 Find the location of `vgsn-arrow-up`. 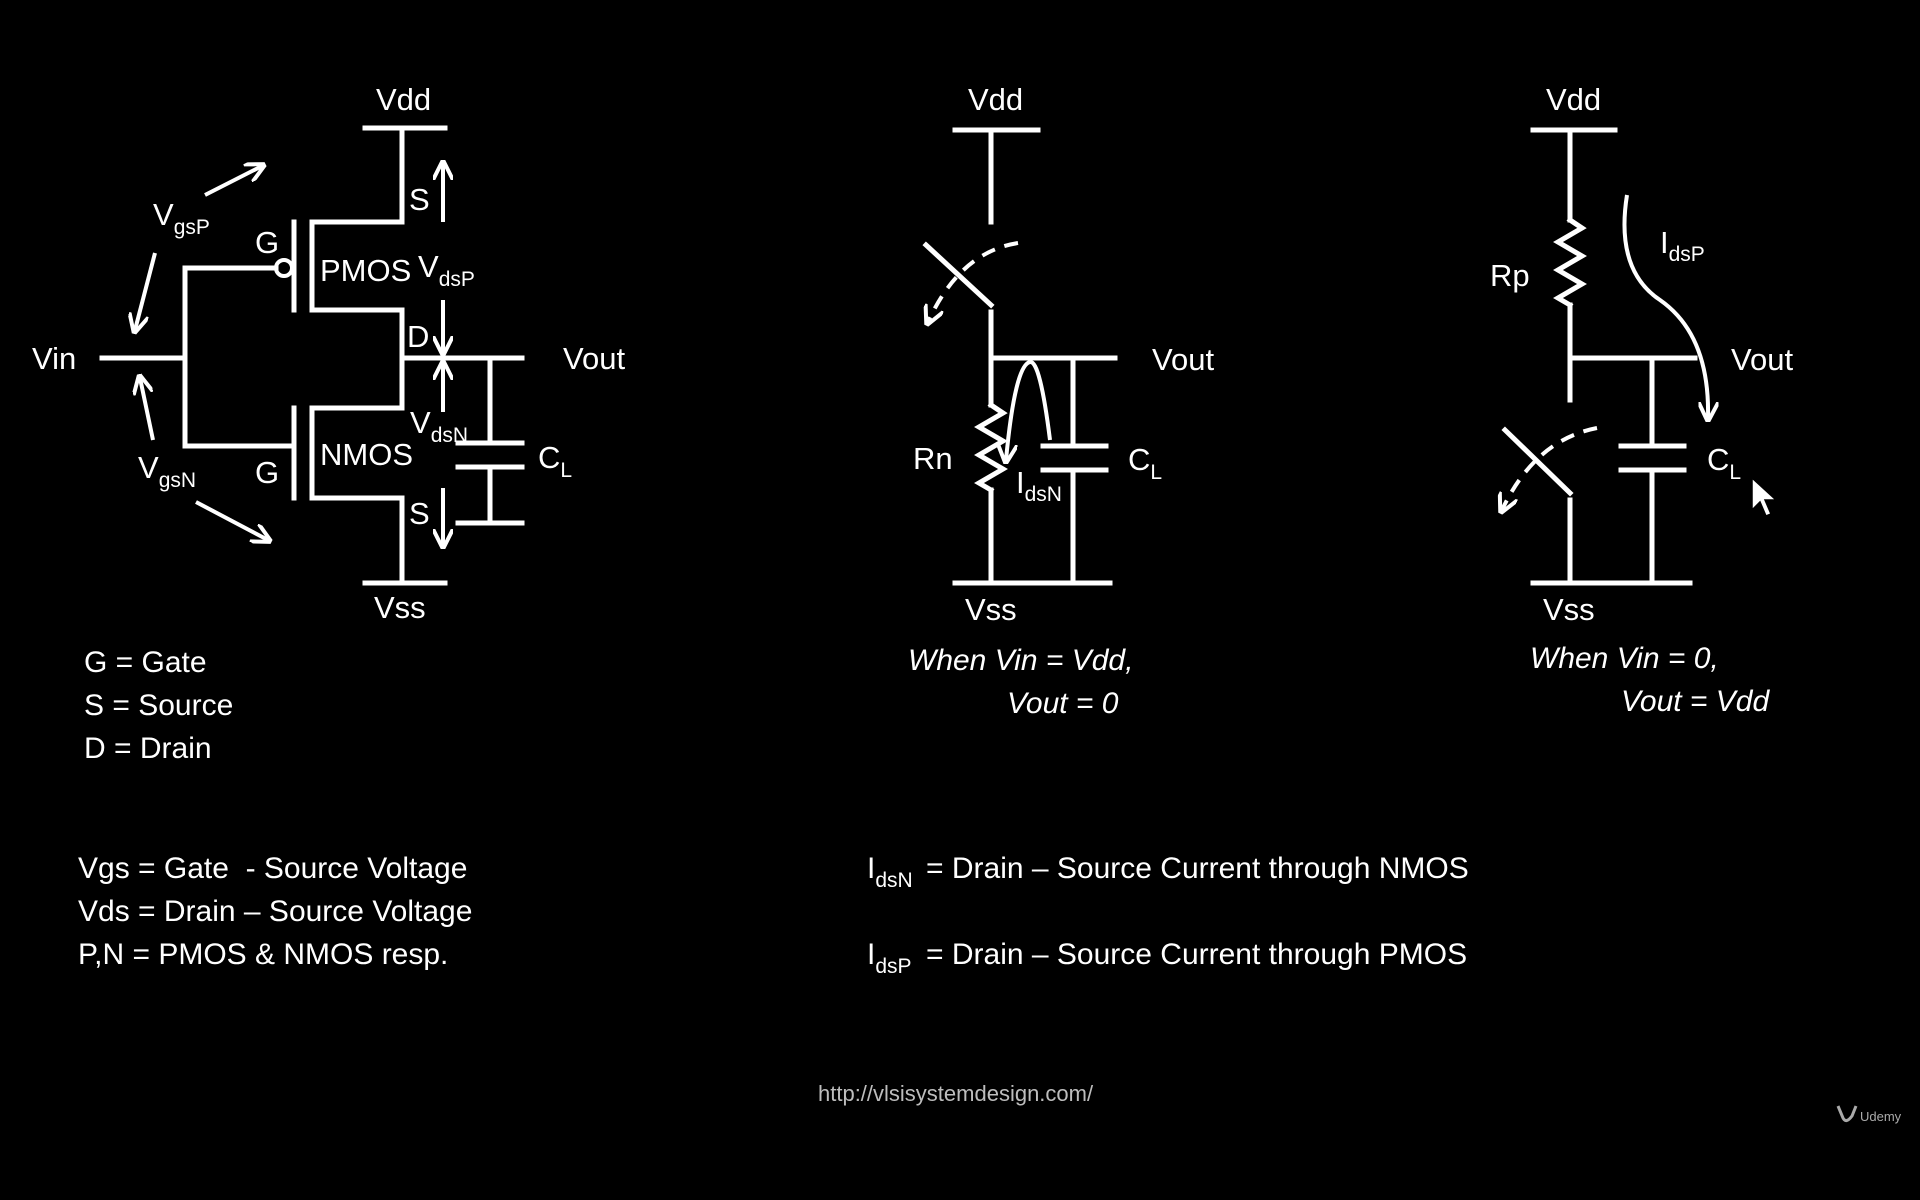

vgsn-arrow-up is located at coordinates (147, 409).